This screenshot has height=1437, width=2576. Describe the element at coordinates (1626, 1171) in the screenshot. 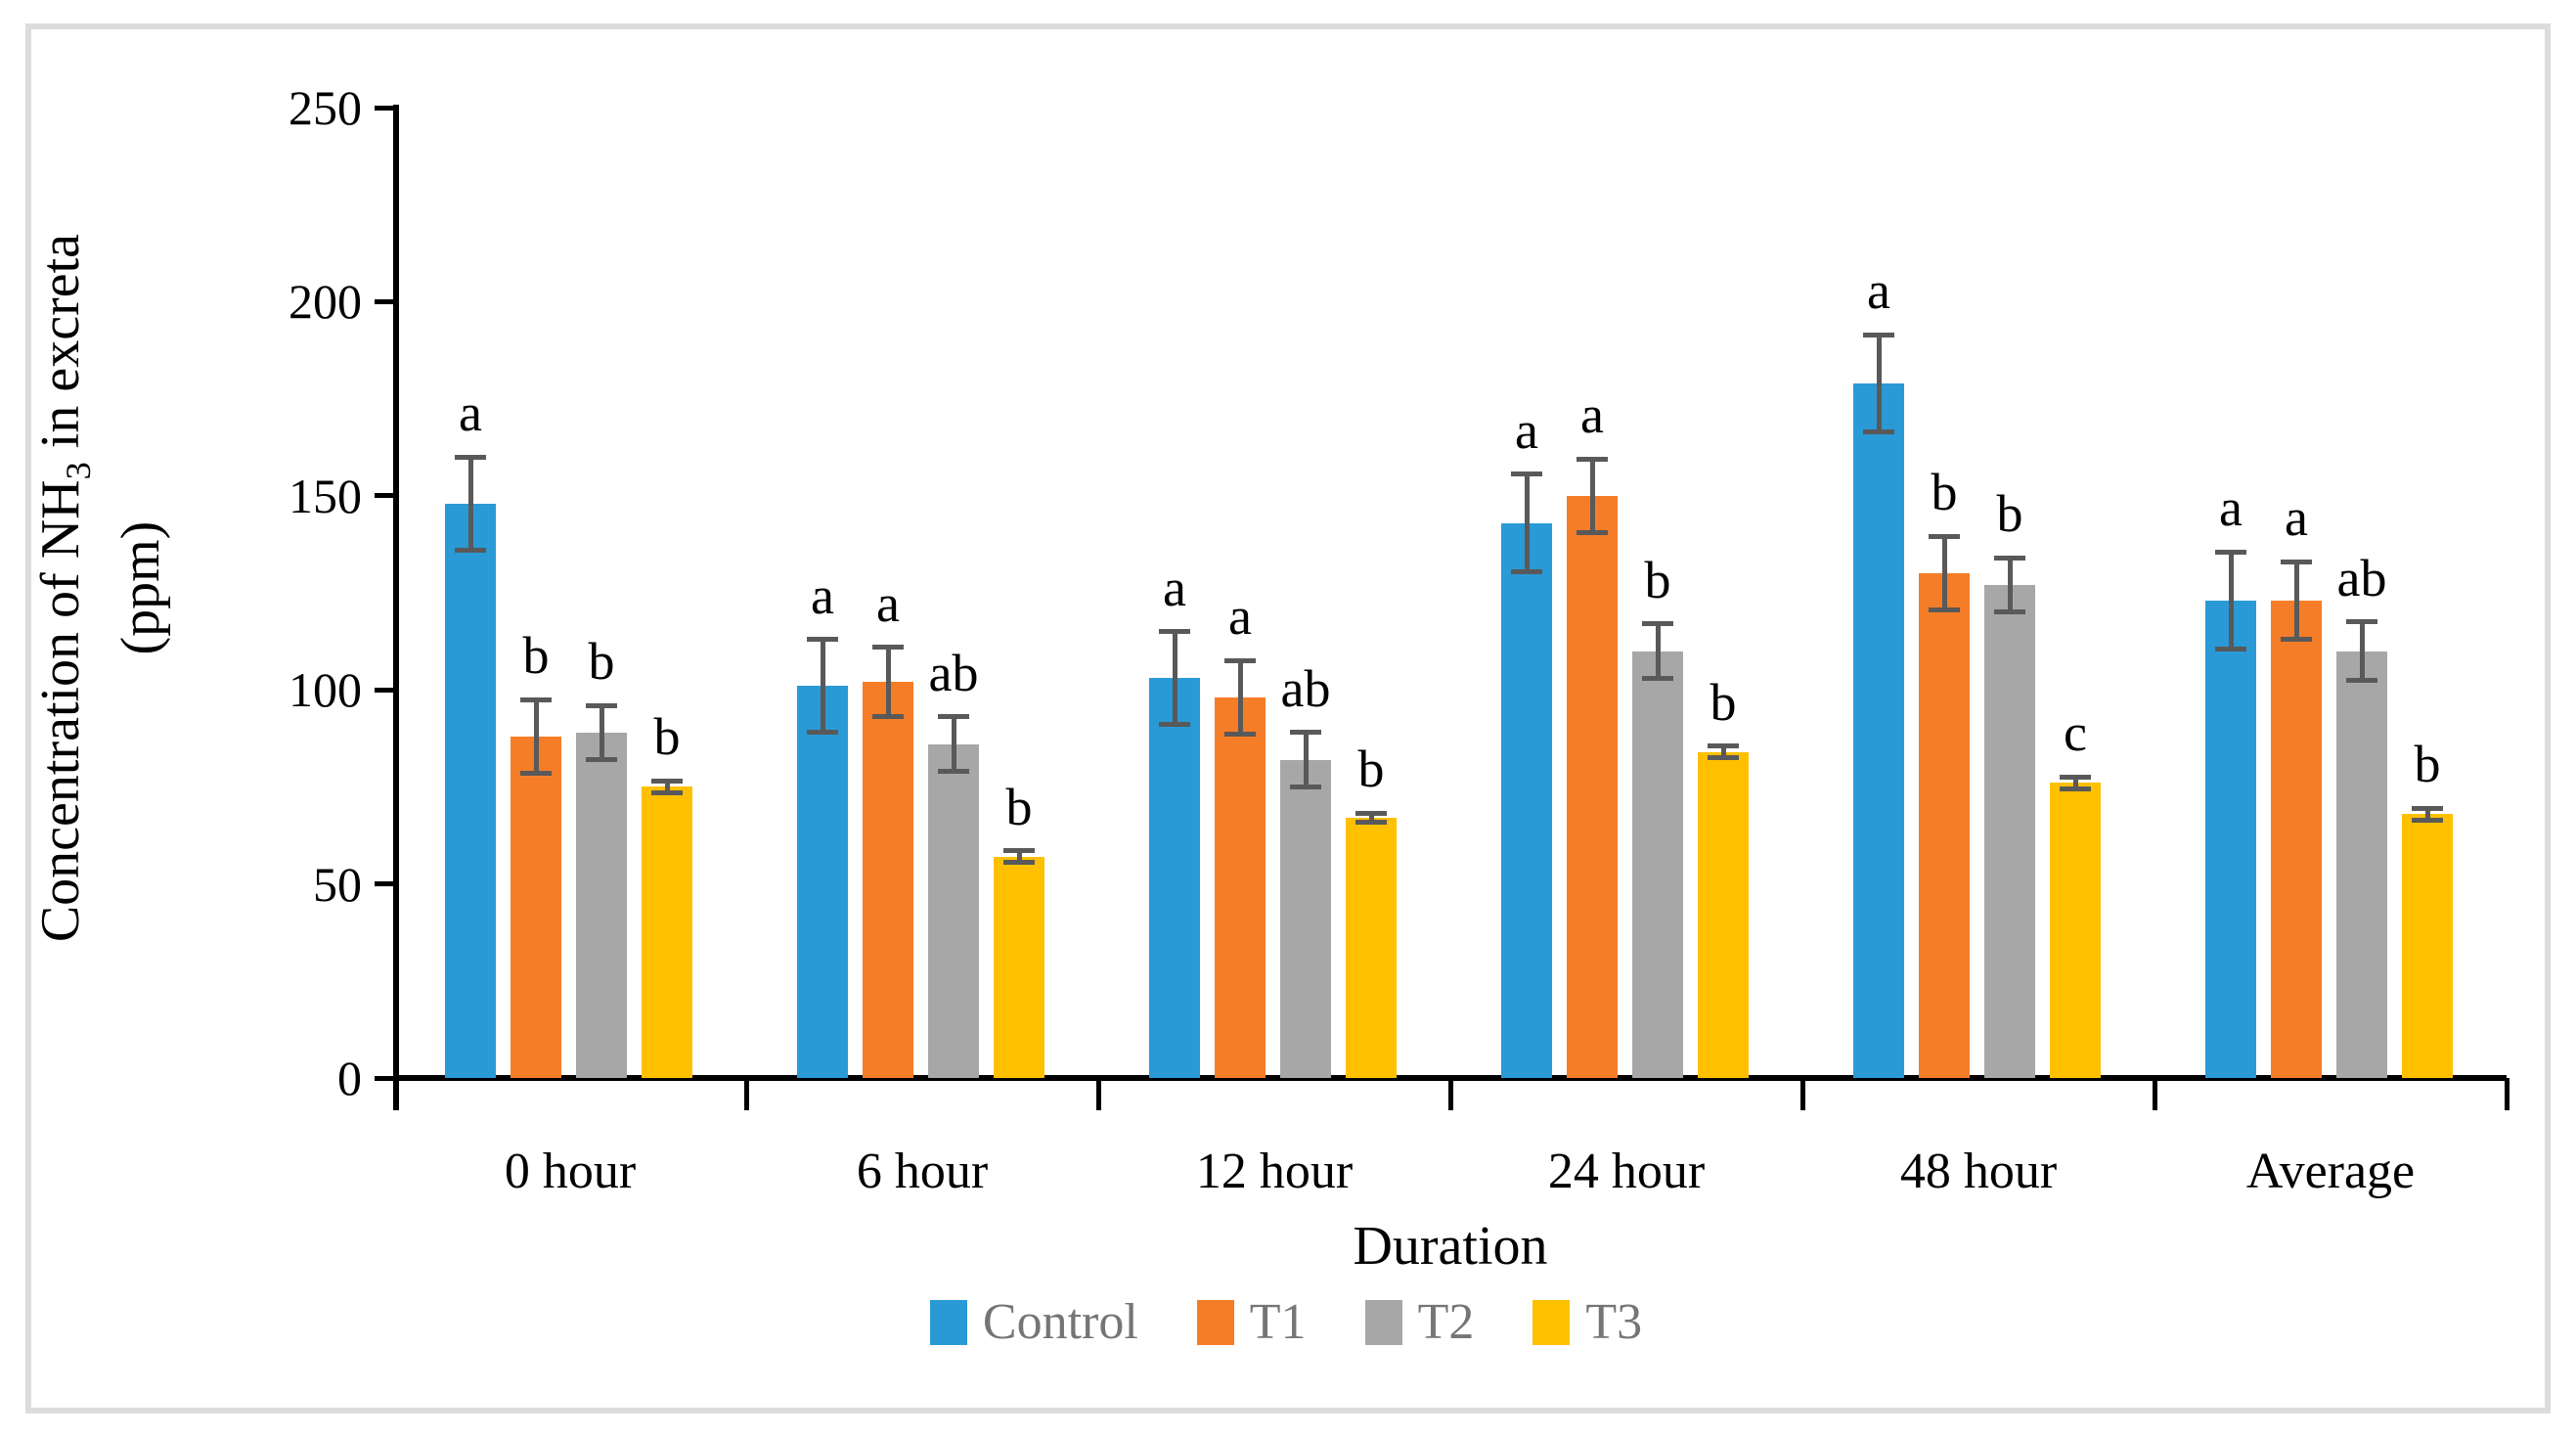

I see `x-axis-category-label: 24 hour` at that location.